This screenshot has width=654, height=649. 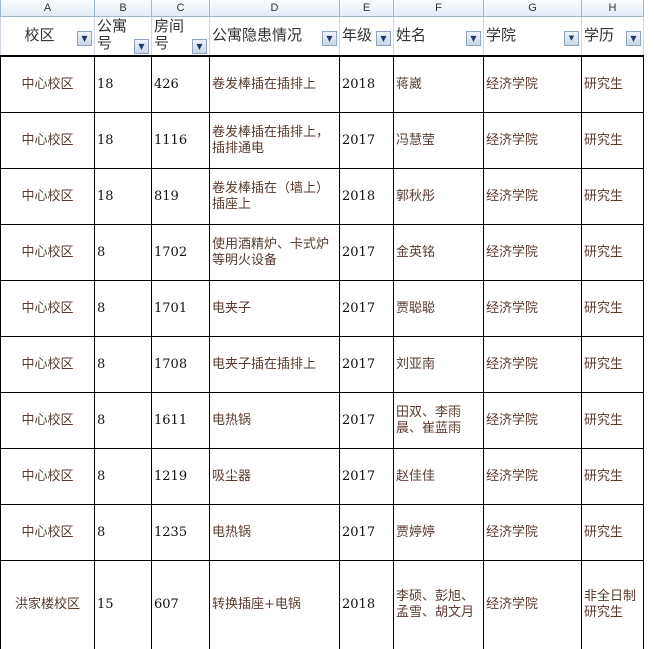 What do you see at coordinates (181, 8) in the screenshot?
I see `column-header-c: C` at bounding box center [181, 8].